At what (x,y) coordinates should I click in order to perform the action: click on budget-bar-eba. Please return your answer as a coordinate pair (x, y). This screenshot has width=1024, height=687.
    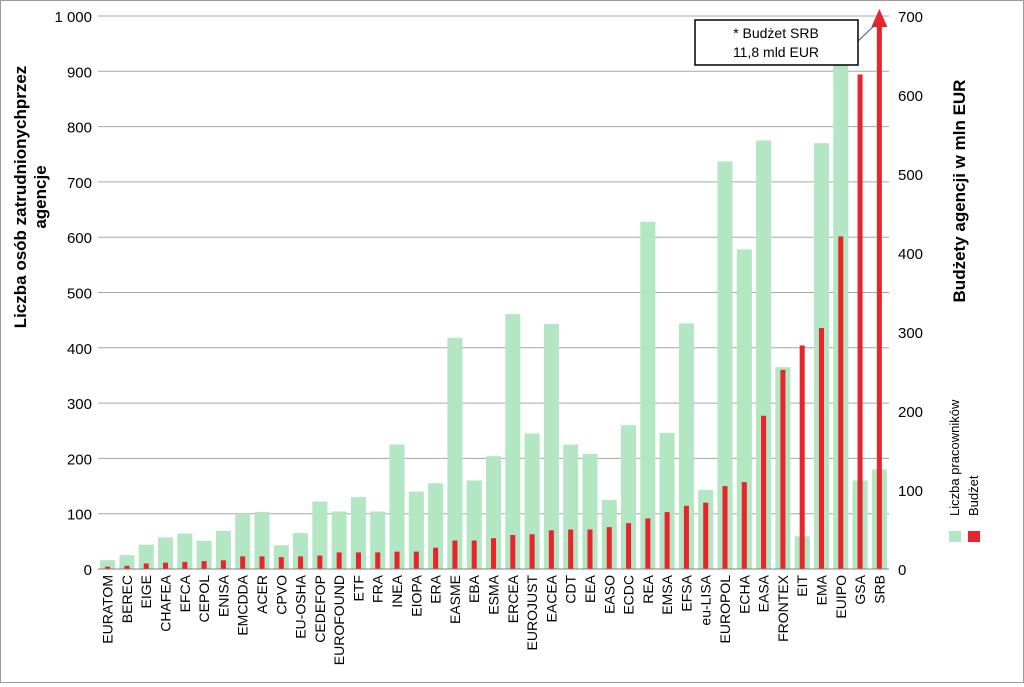
    Looking at the image, I should click on (474, 554).